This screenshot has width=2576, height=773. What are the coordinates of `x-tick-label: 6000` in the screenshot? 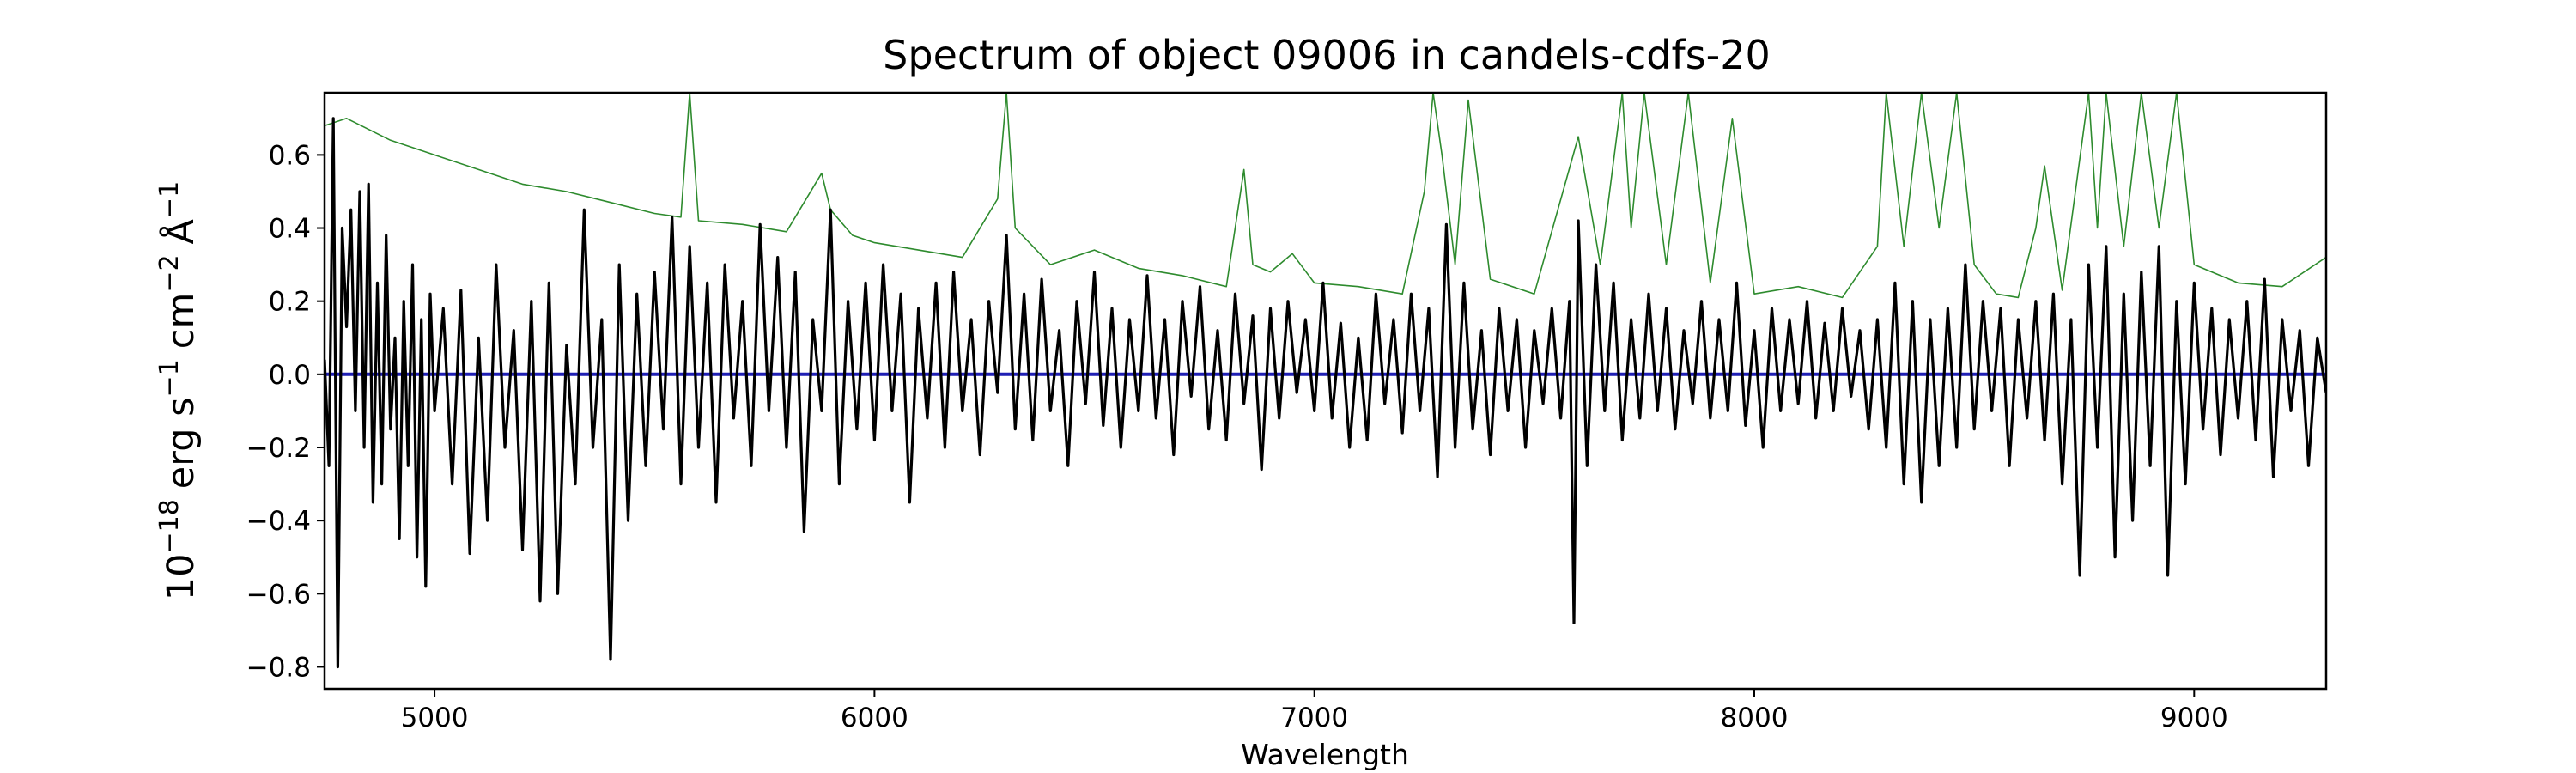 It's located at (874, 718).